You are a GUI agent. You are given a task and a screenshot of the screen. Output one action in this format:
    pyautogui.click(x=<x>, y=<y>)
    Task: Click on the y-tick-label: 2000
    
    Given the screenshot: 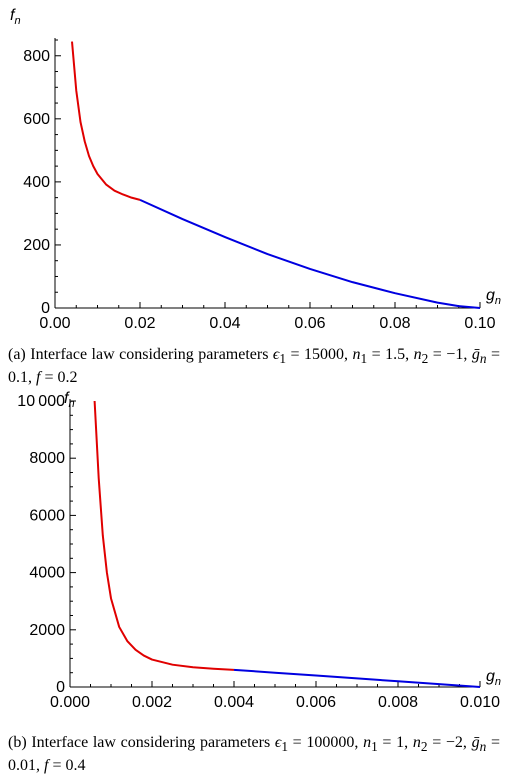 What is the action you would take?
    pyautogui.click(x=47, y=630)
    